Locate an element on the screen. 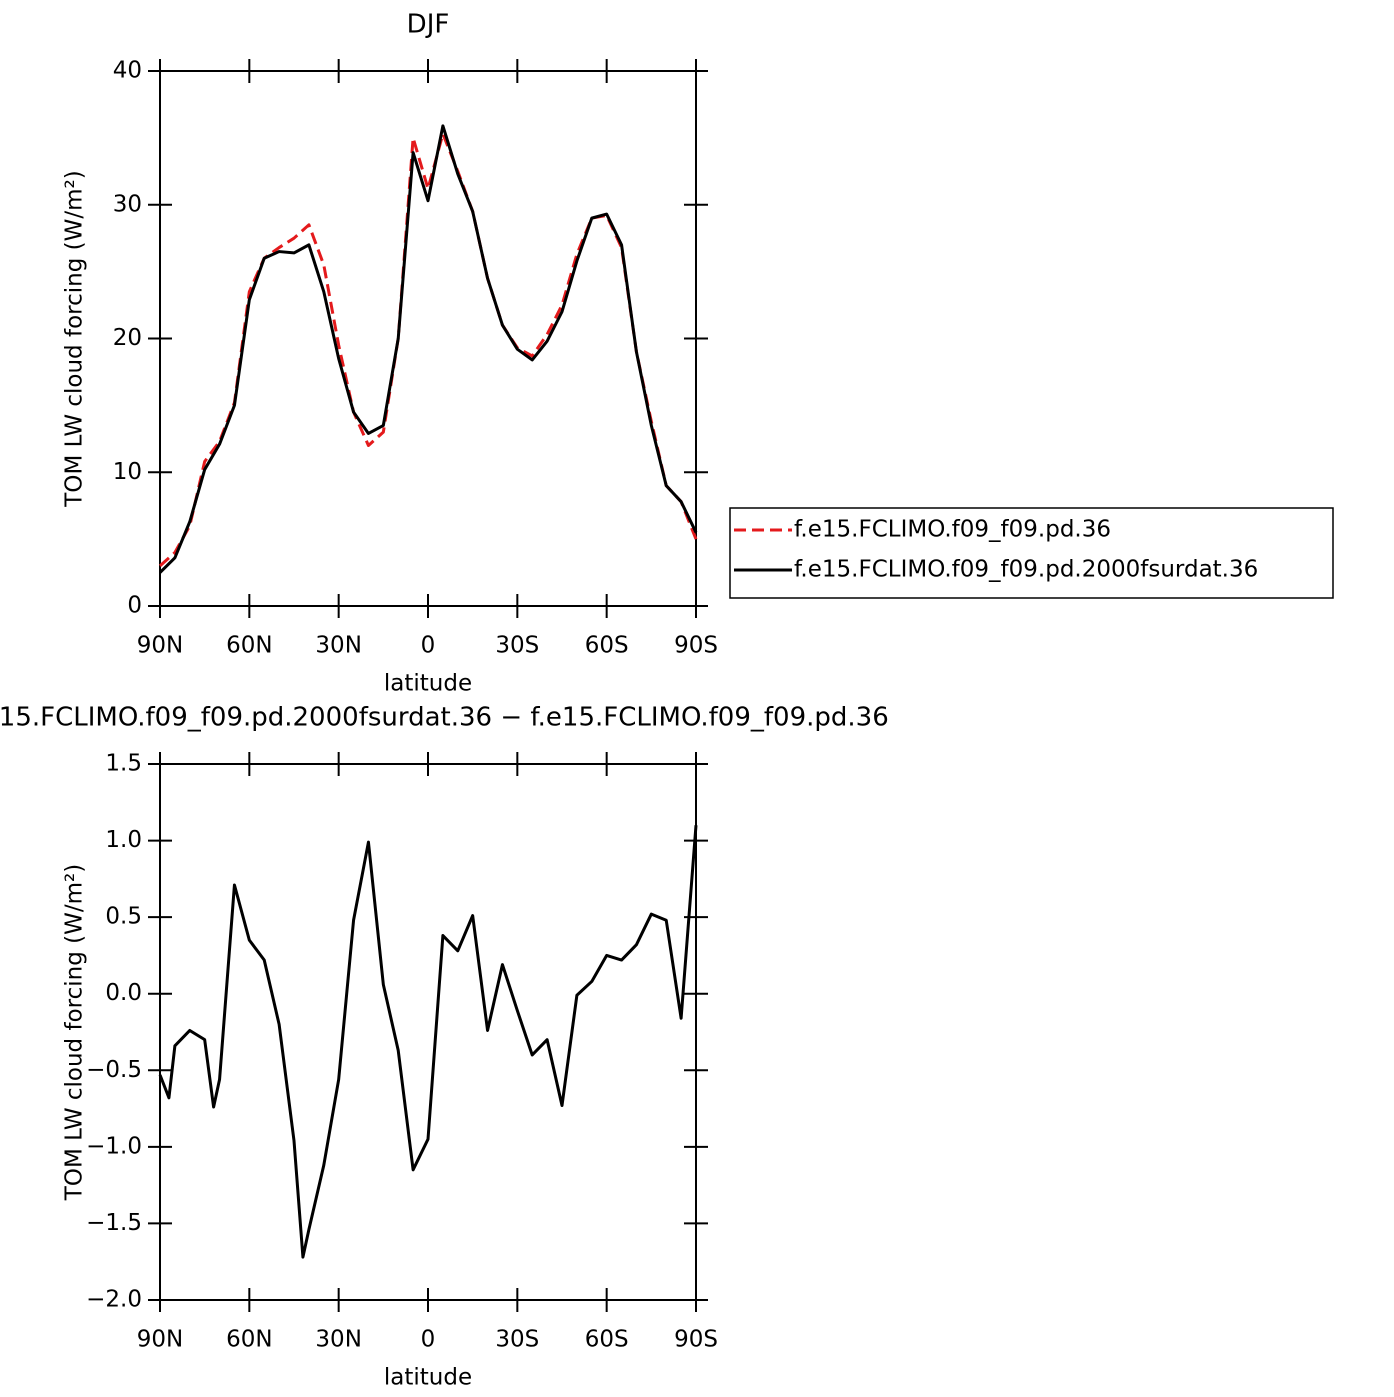 This screenshot has width=1394, height=1397. y-tick-label: 0.0 is located at coordinates (123, 993).